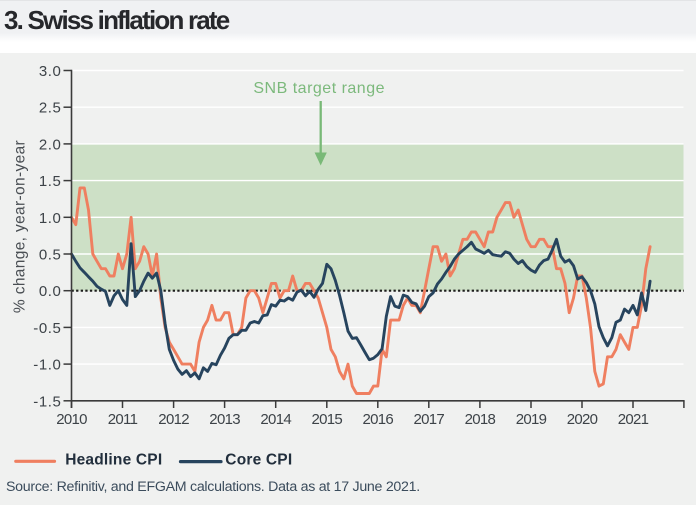 This screenshot has width=696, height=505. What do you see at coordinates (633, 419) in the screenshot?
I see `svg-text: 2021` at bounding box center [633, 419].